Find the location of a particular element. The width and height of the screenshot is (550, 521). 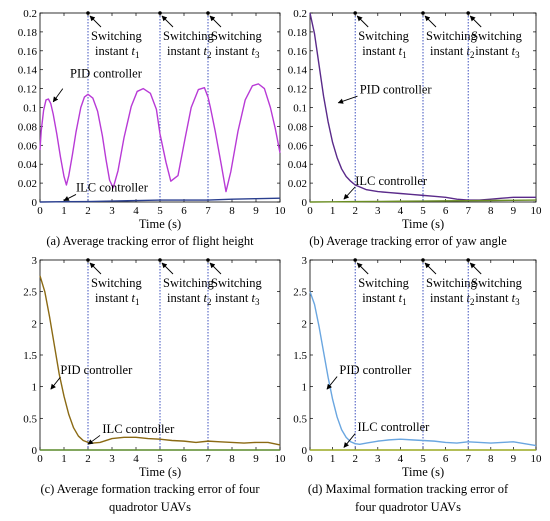

ilc-series-line is located at coordinates (423, 201).